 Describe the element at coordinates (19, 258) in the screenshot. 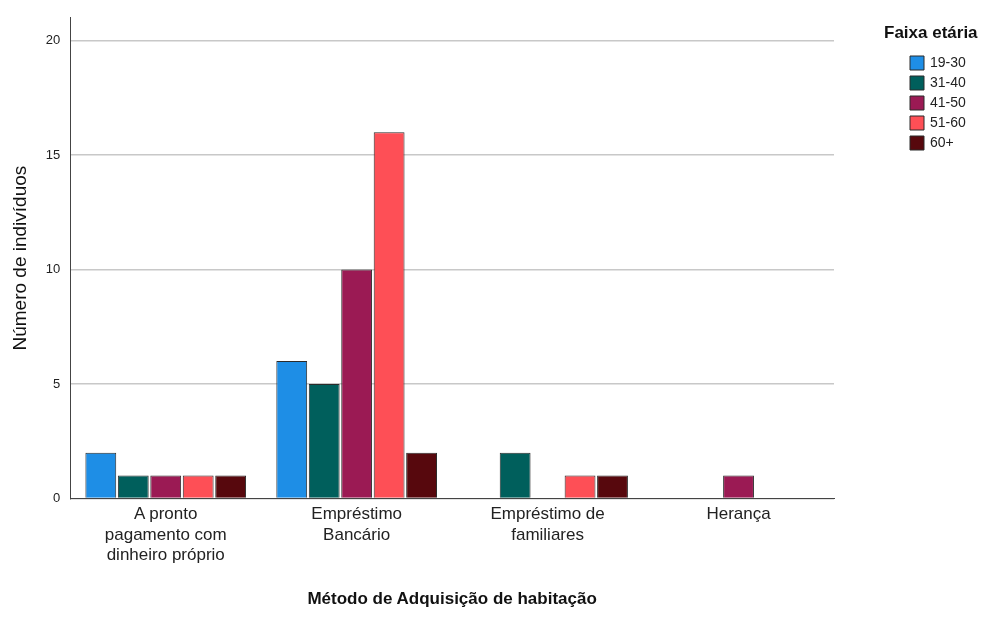

I see `y-axis-title: Número de indivíduos` at that location.